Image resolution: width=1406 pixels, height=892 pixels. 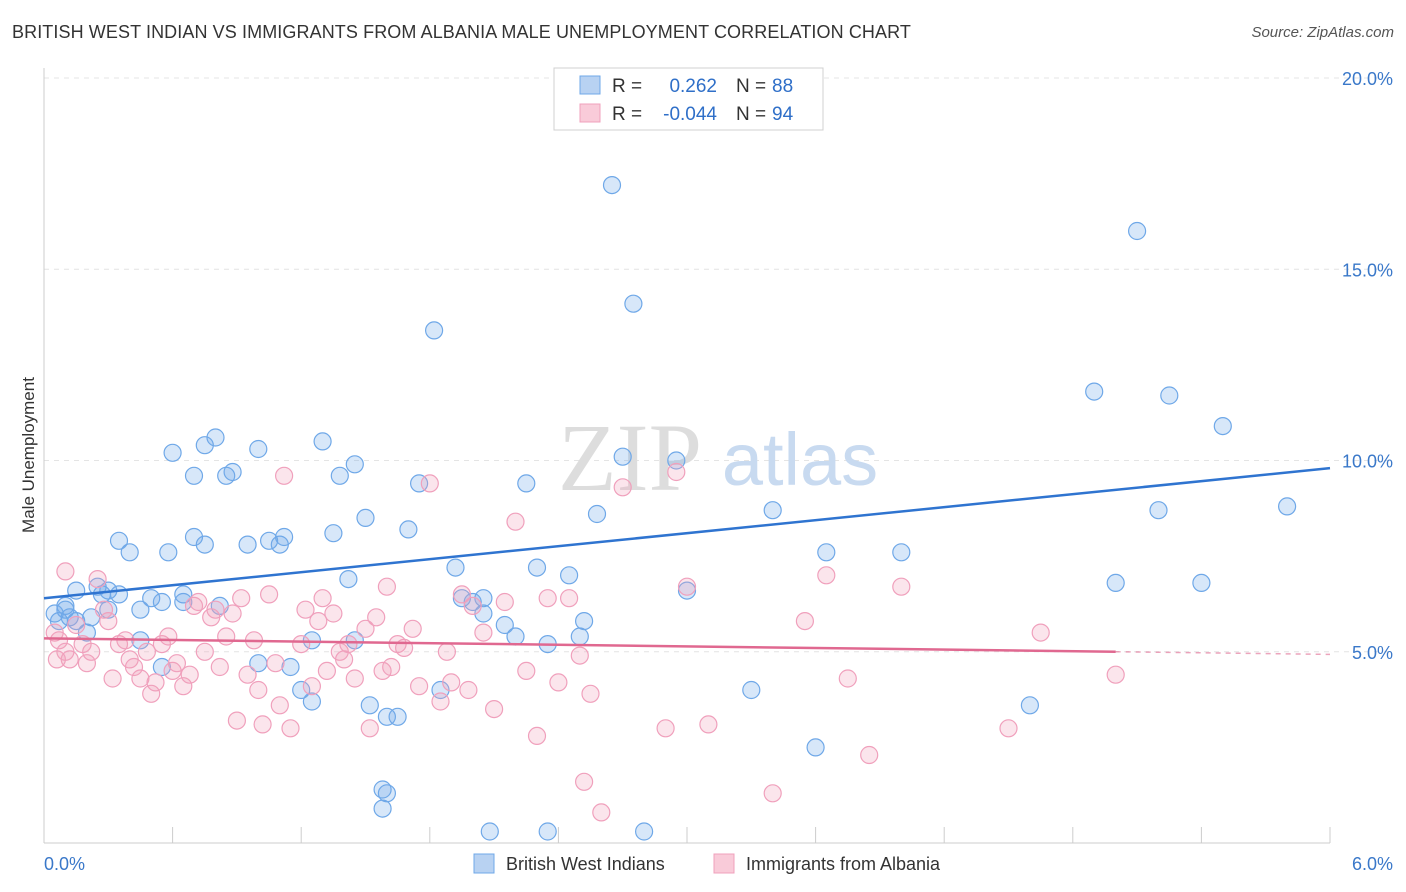 What do you see at coordinates (64, 864) in the screenshot?
I see `x-tick-label-min: 0.0%` at bounding box center [64, 864].